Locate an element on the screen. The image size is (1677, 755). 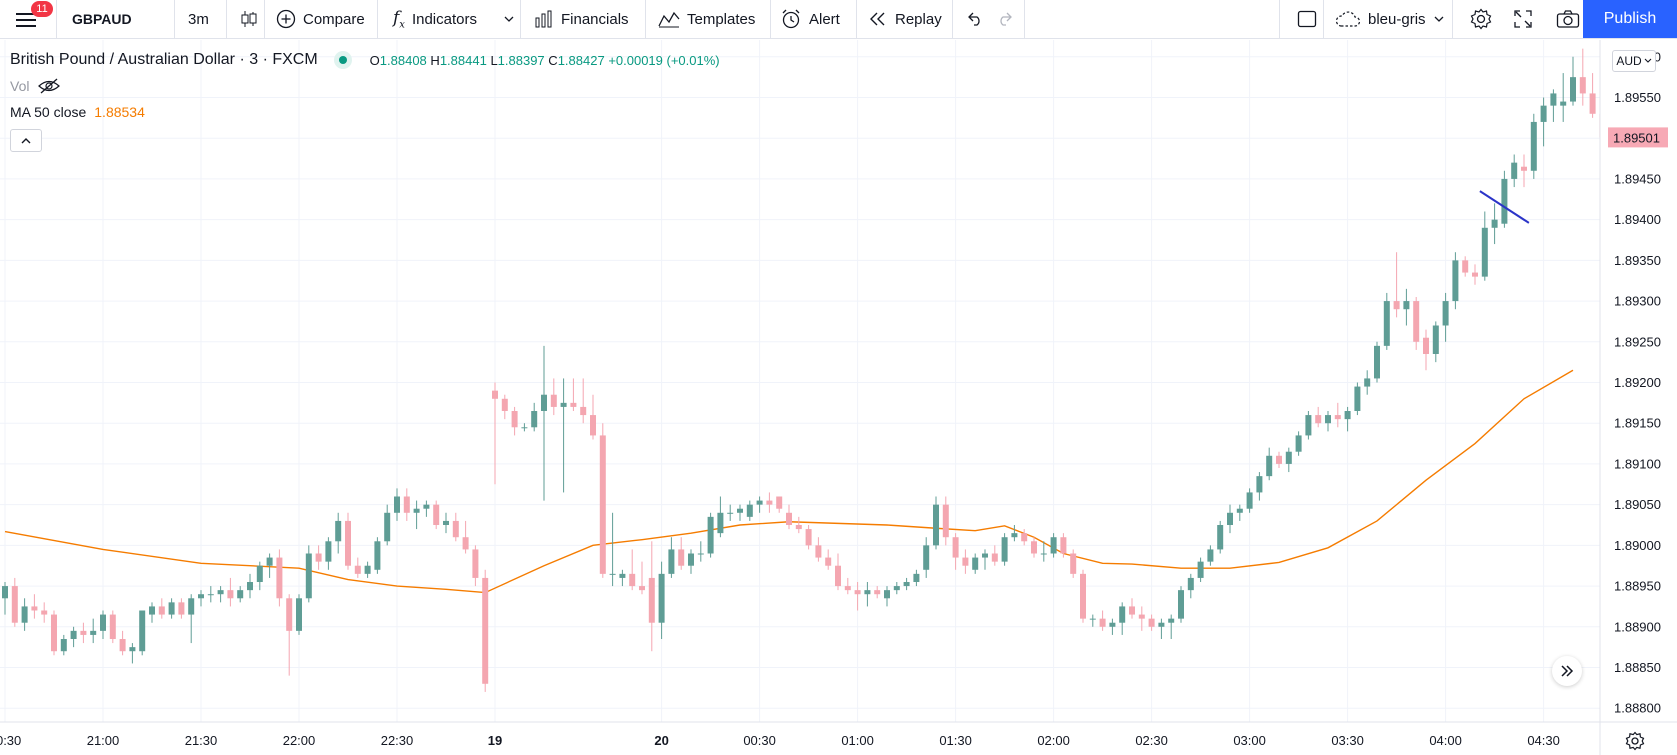
financials-button: Financials is located at coordinates (581, 19).